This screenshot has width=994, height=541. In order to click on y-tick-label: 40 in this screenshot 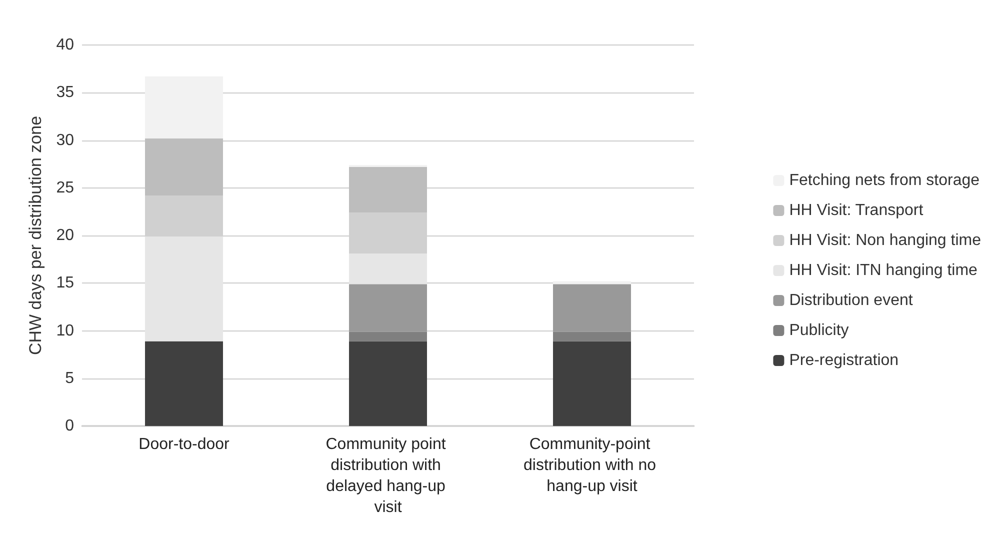, I will do `click(65, 45)`.